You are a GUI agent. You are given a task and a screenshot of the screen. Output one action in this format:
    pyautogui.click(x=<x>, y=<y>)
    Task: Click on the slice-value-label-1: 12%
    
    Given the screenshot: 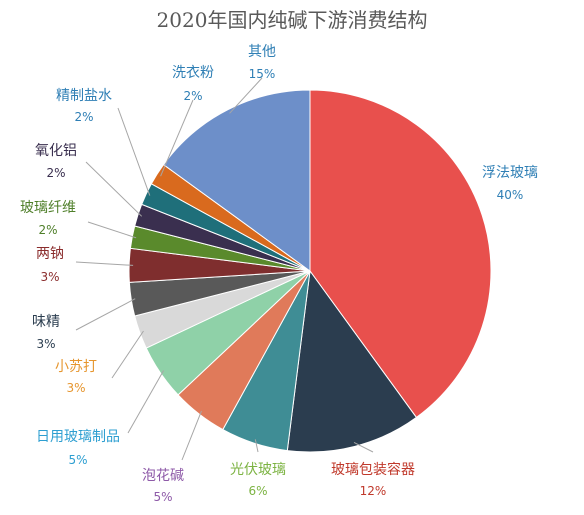 What is the action you would take?
    pyautogui.click(x=373, y=491)
    